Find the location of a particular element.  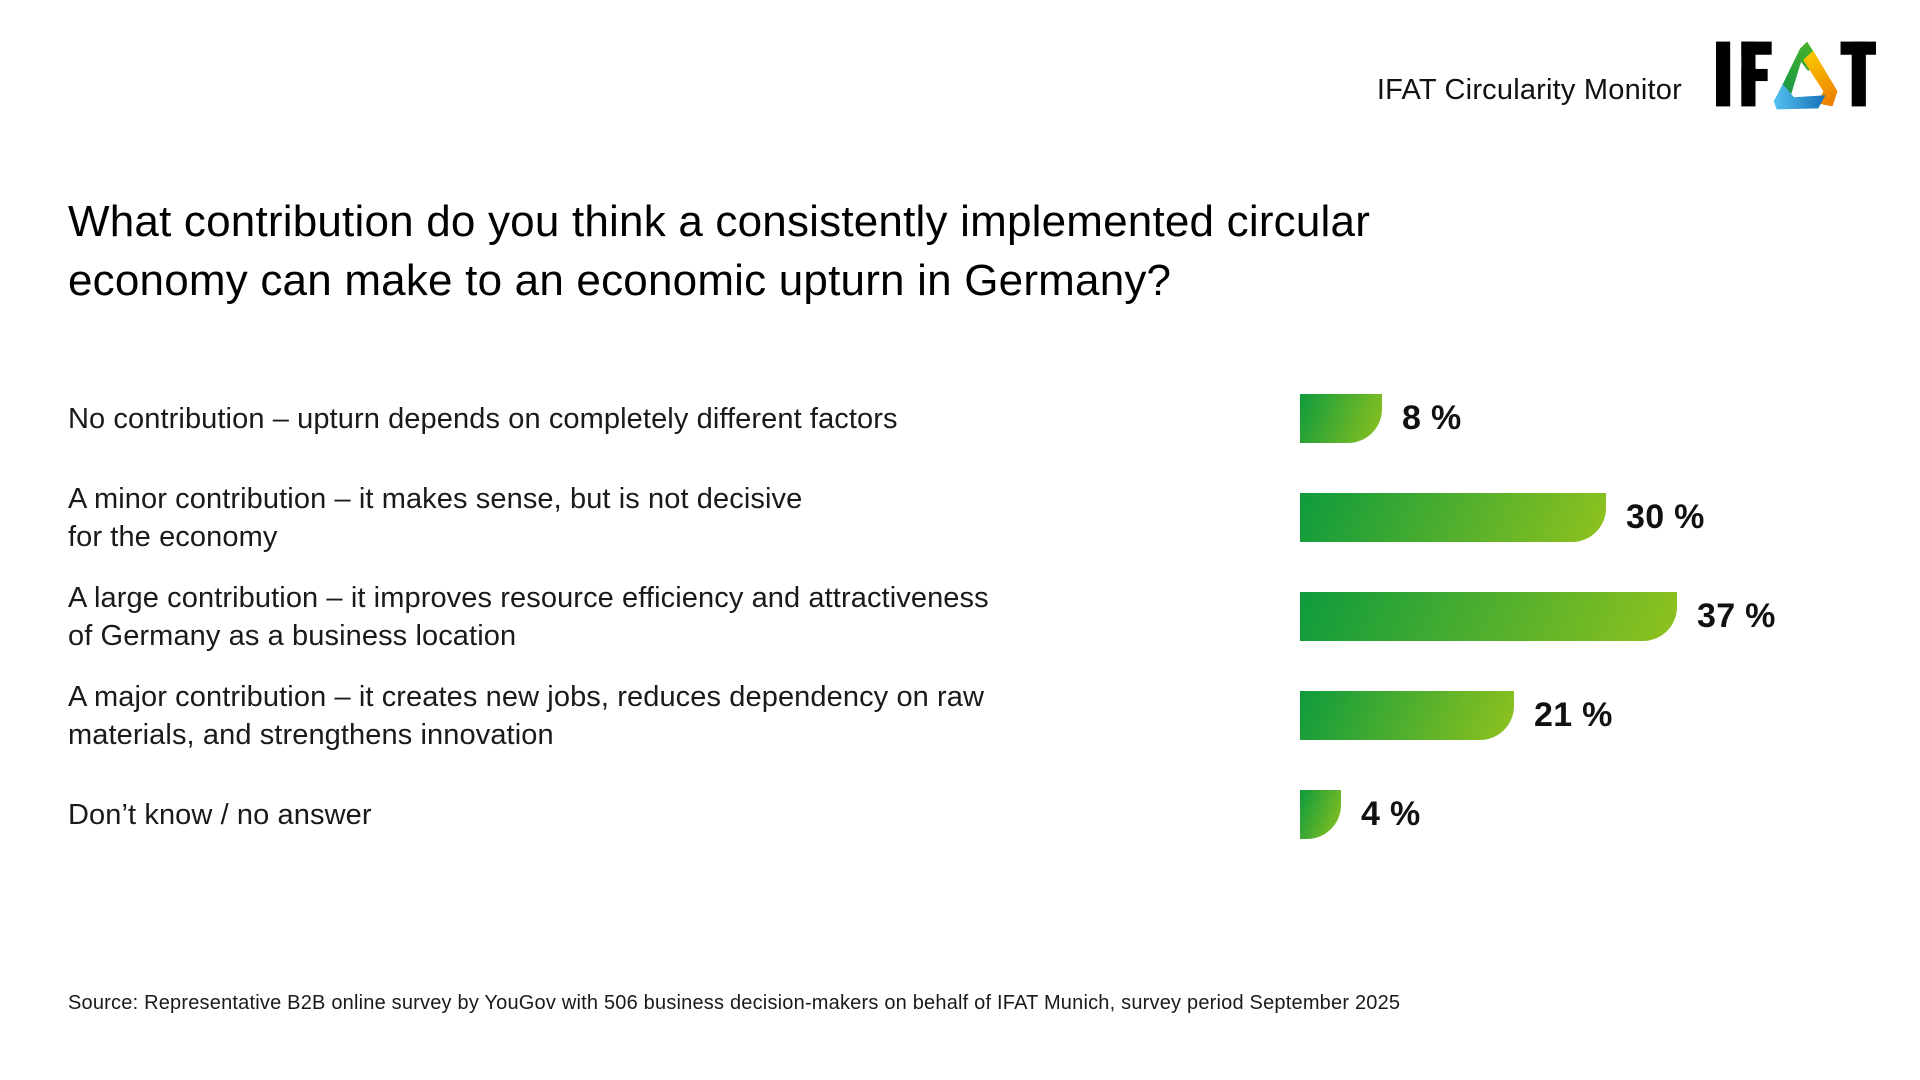

bar-area: 21 % is located at coordinates (1456, 715).